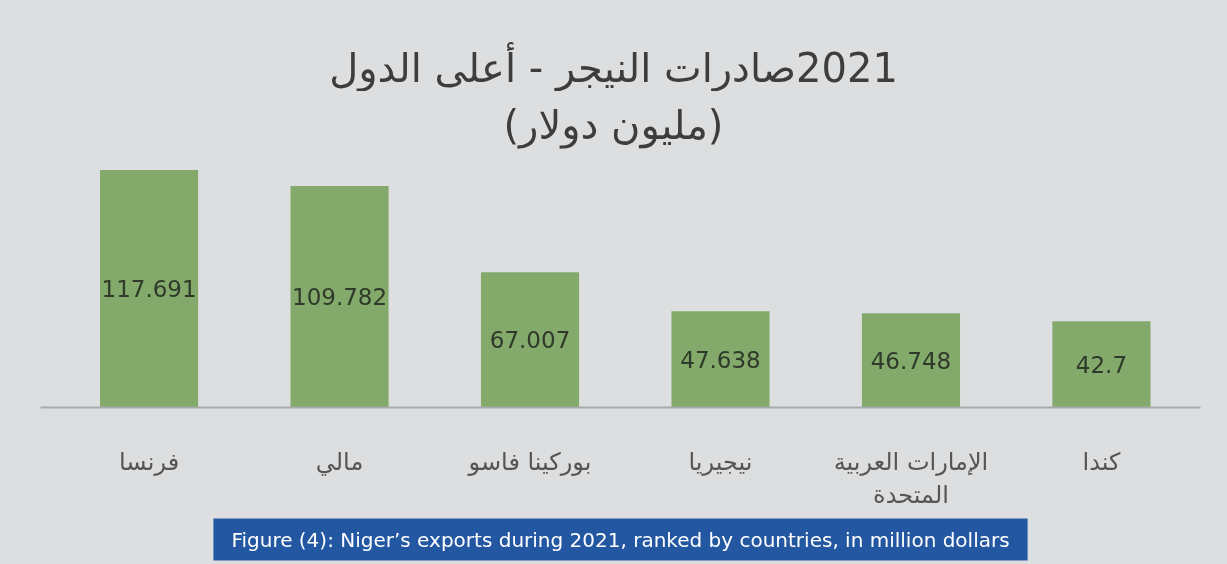 This screenshot has height=564, width=1227. What do you see at coordinates (613, 125) in the screenshot?
I see `chart-subtitle: (مليون دولار)` at bounding box center [613, 125].